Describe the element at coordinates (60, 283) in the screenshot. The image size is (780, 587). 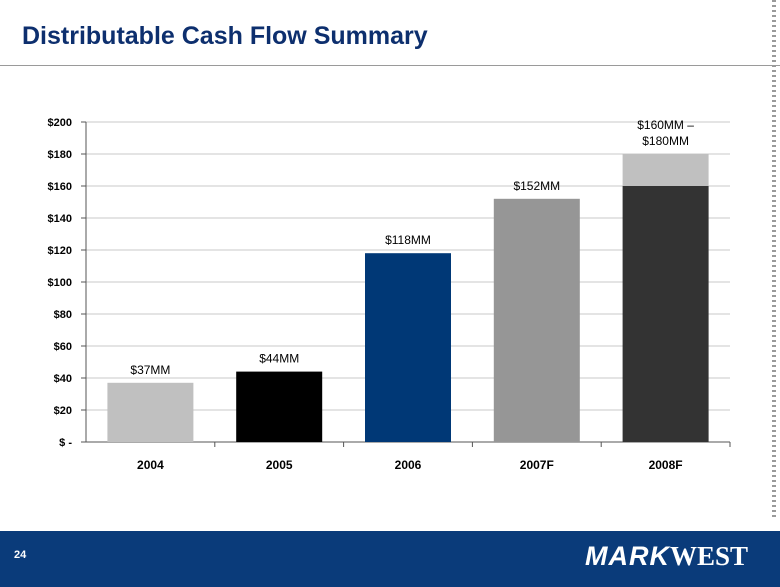
I see `y-tick-label: $100` at that location.